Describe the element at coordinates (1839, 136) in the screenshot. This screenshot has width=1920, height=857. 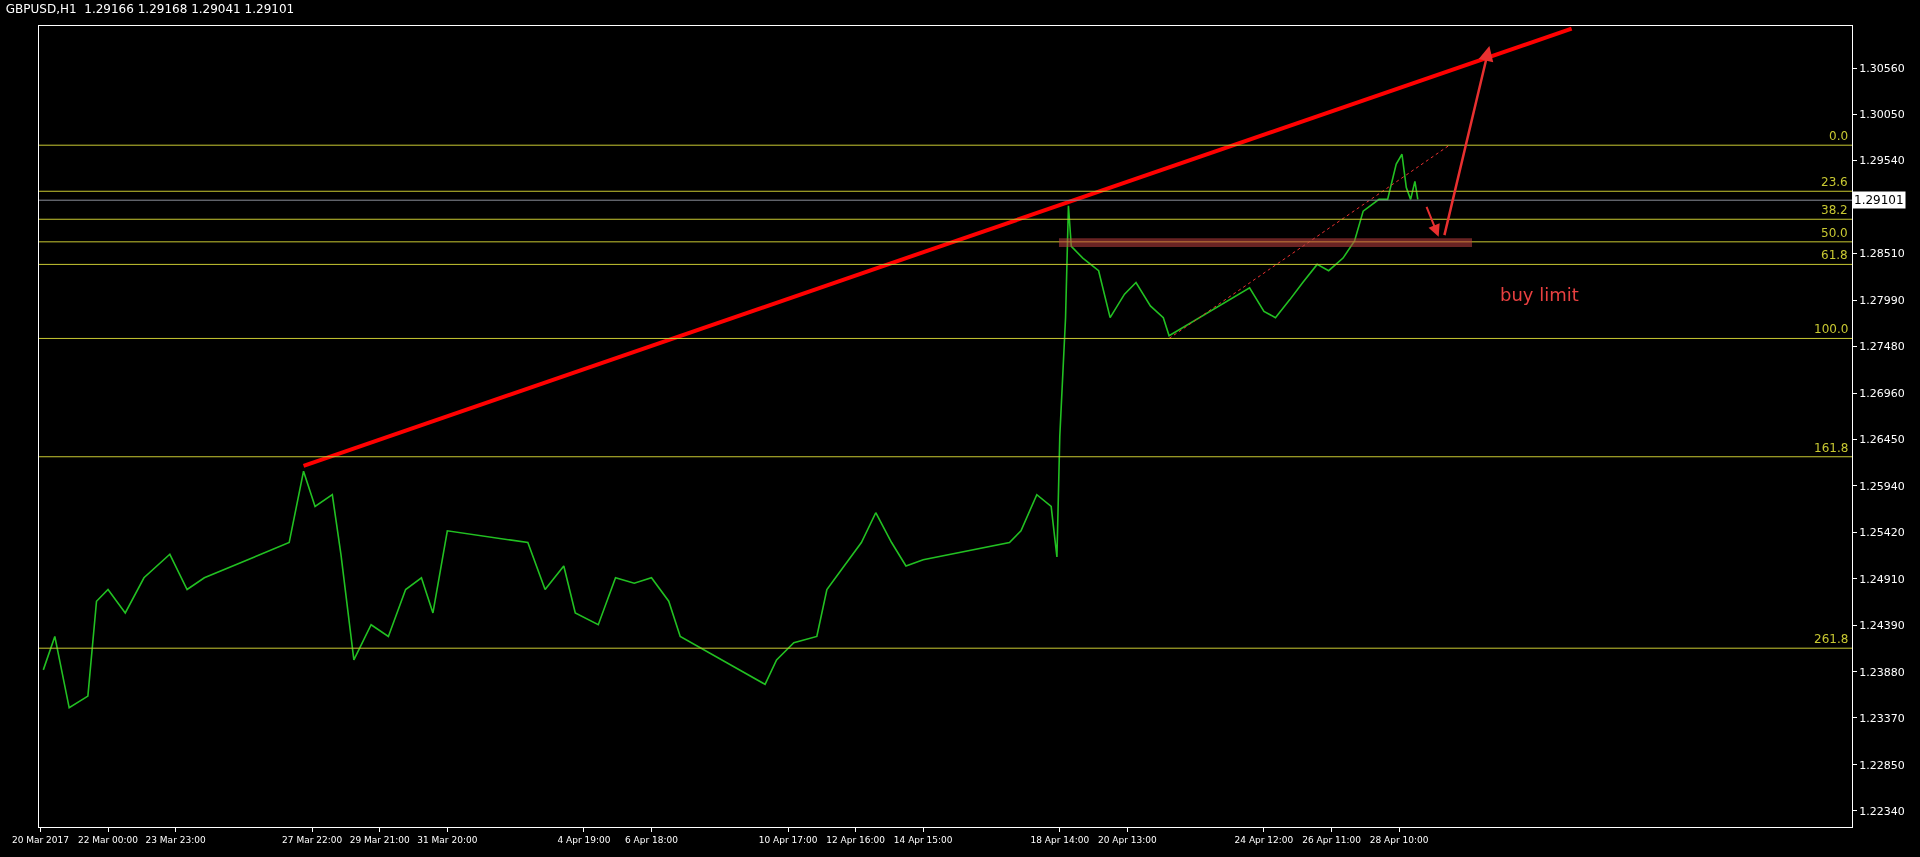
I see `annotation: 0.0` at that location.